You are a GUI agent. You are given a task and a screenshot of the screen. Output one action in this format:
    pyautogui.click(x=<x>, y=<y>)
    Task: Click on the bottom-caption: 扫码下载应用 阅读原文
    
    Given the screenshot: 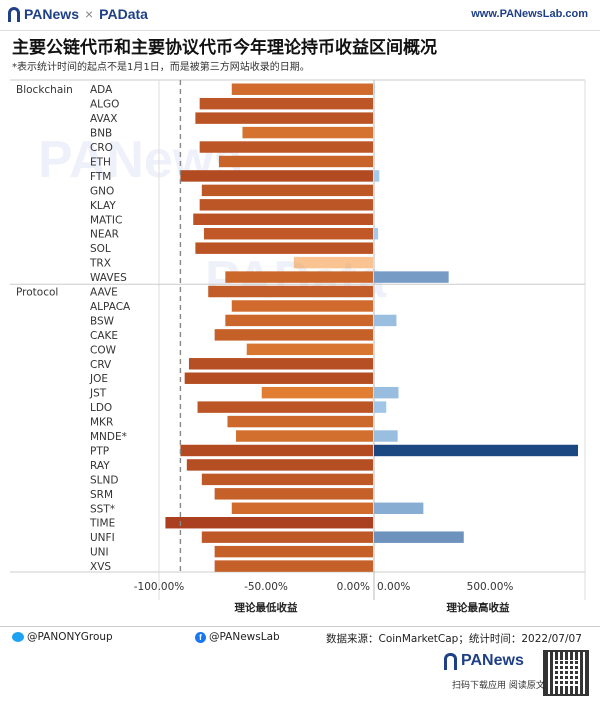 What is the action you would take?
    pyautogui.click(x=498, y=686)
    